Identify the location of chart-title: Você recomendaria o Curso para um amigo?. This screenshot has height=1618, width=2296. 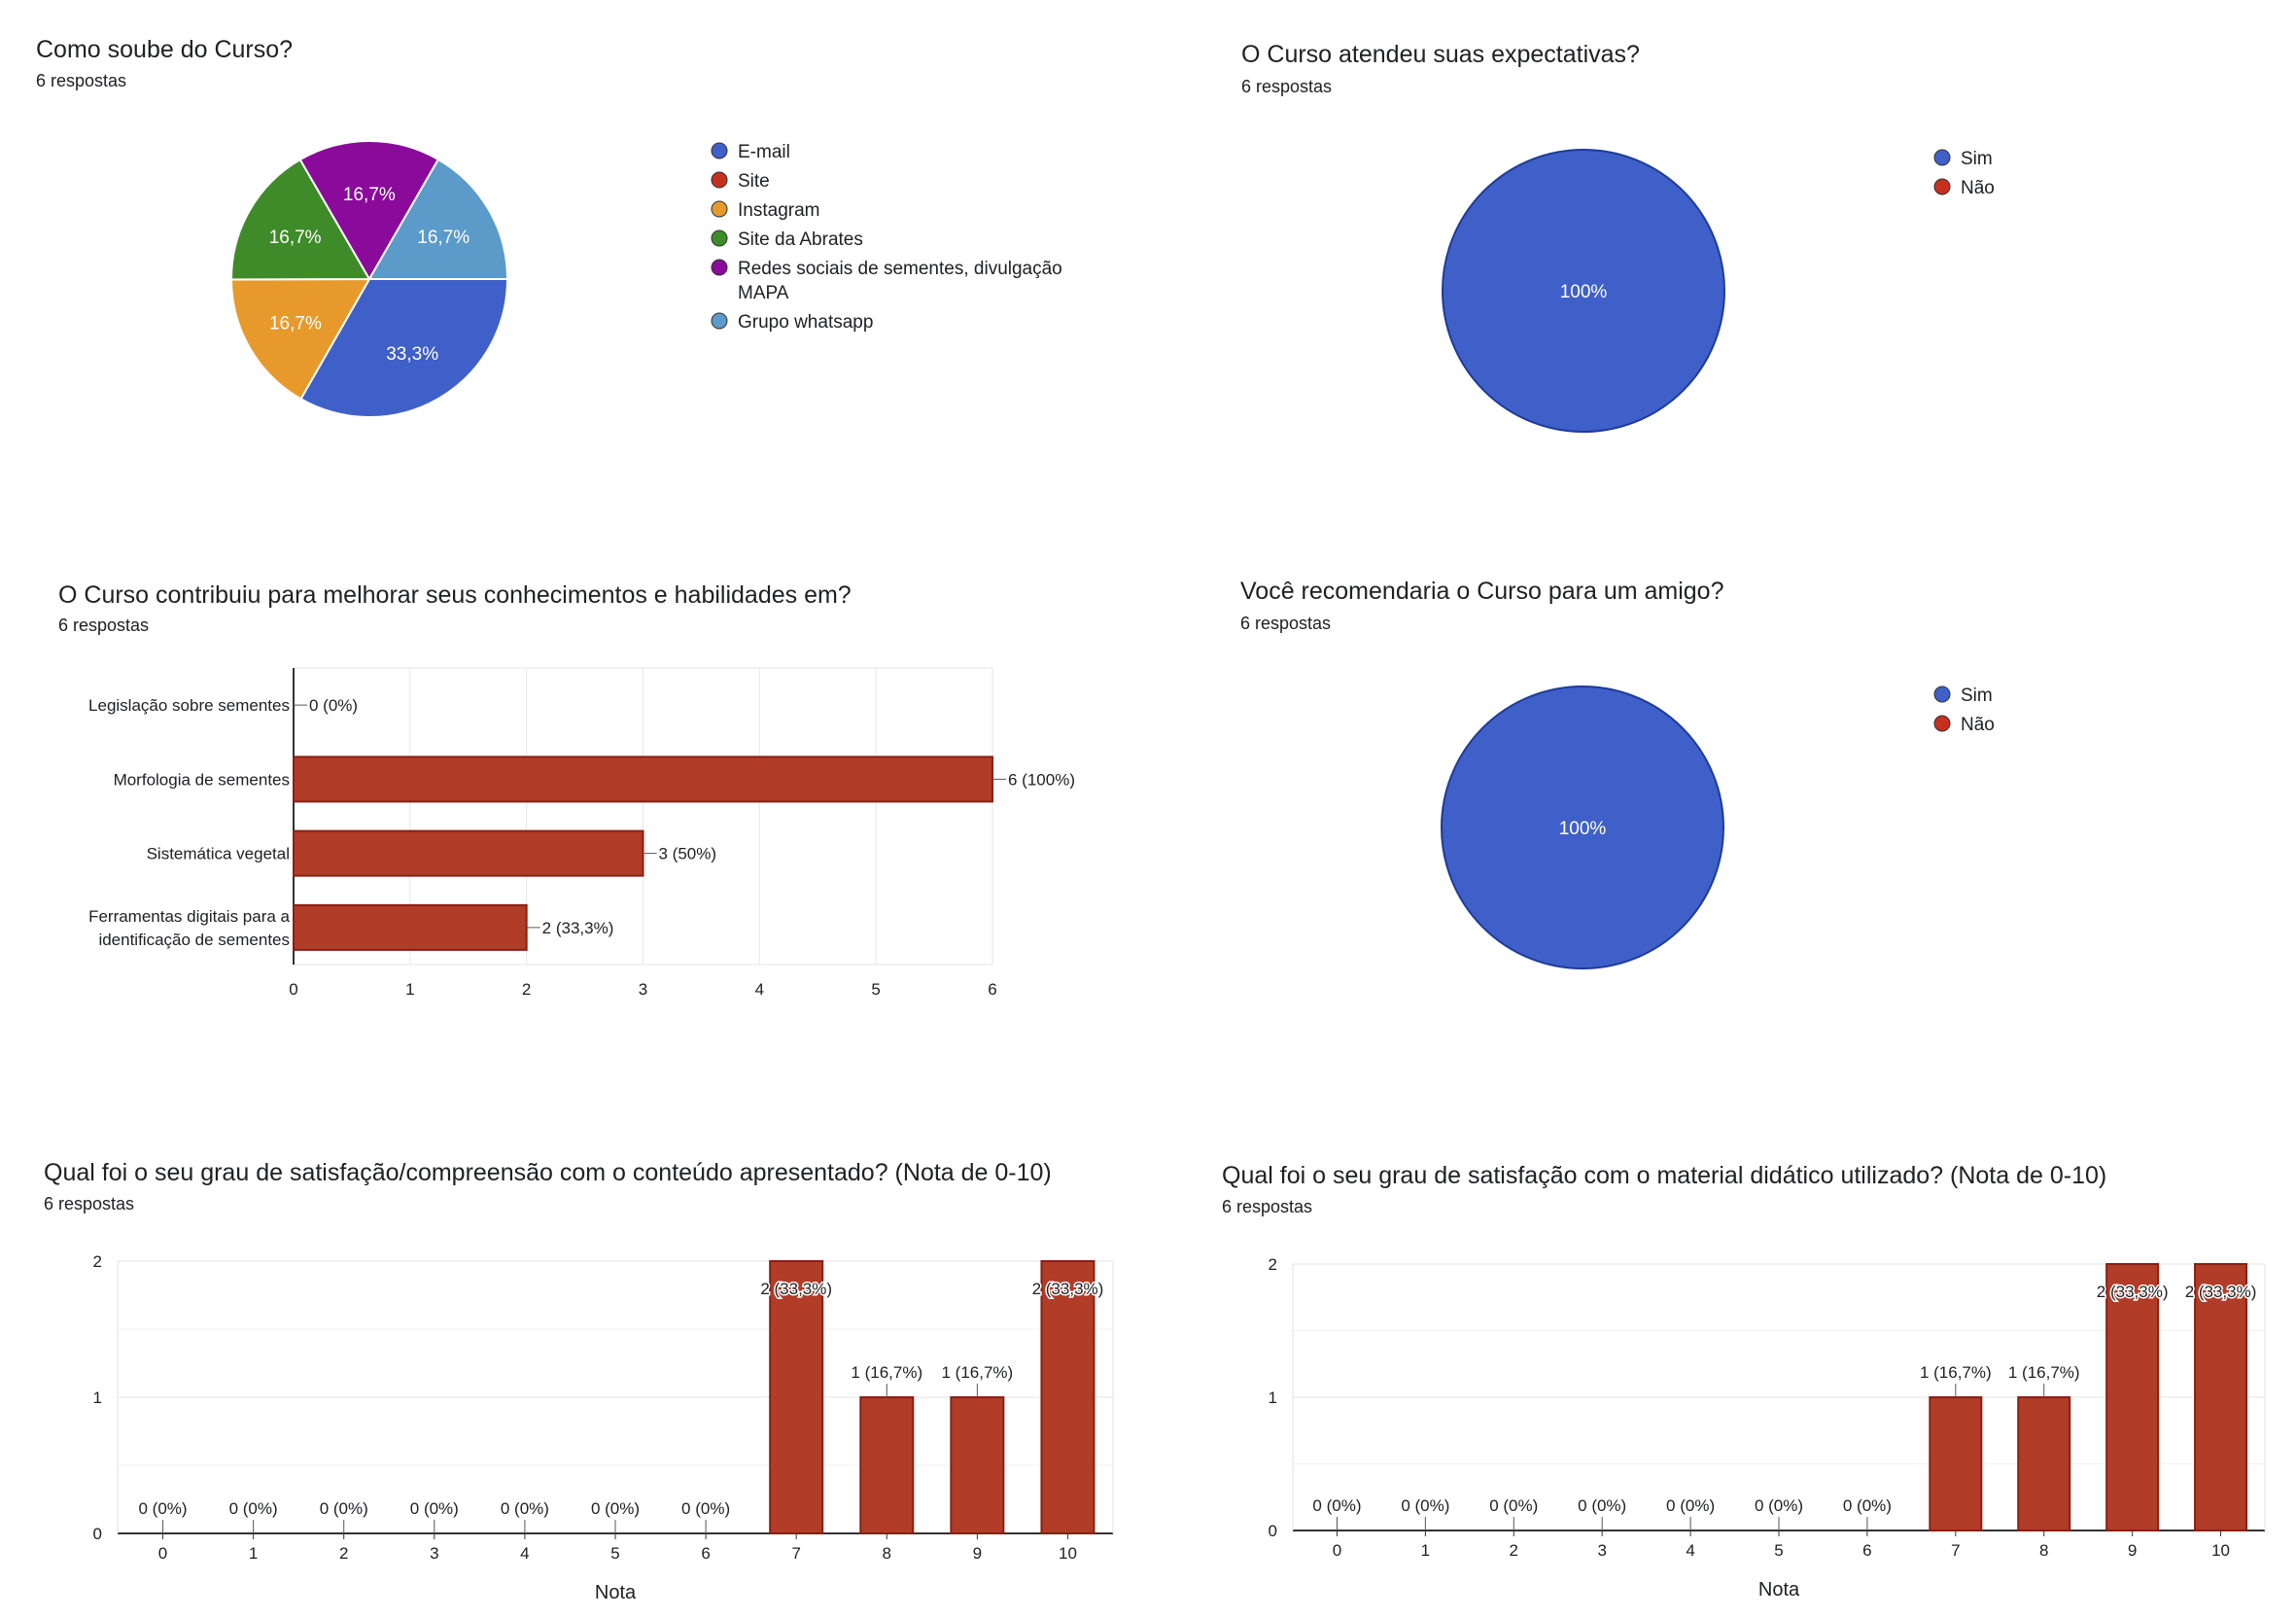
(1482, 591).